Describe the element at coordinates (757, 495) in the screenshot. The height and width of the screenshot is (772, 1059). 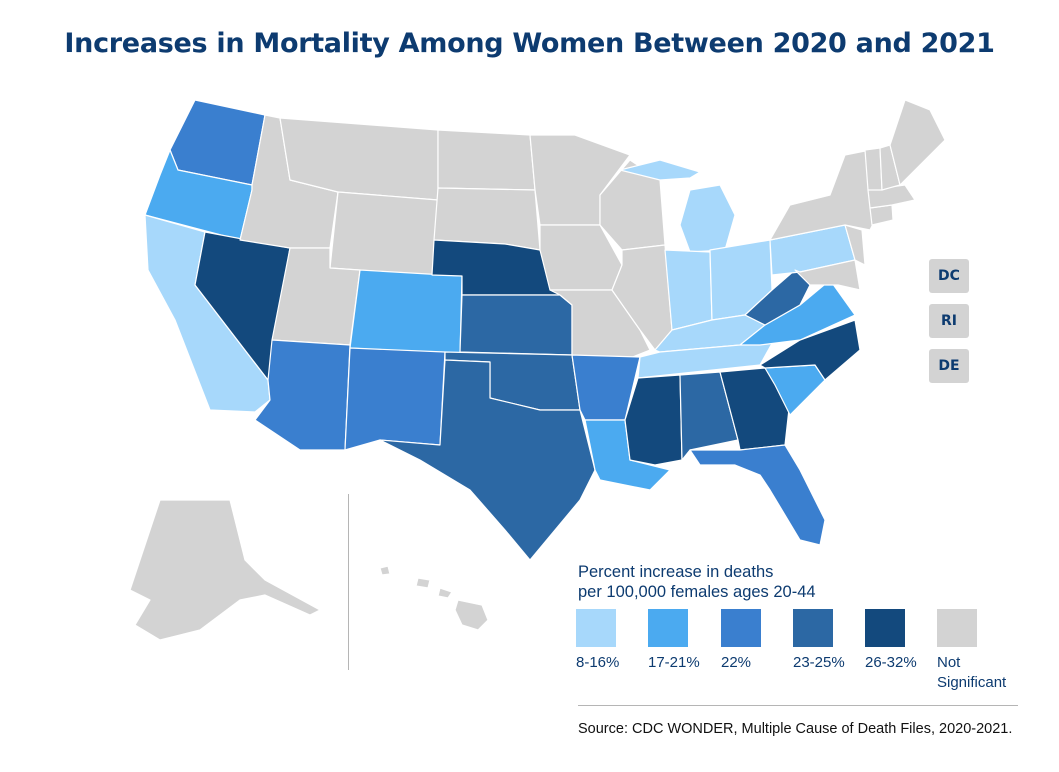
I see `state-fl` at that location.